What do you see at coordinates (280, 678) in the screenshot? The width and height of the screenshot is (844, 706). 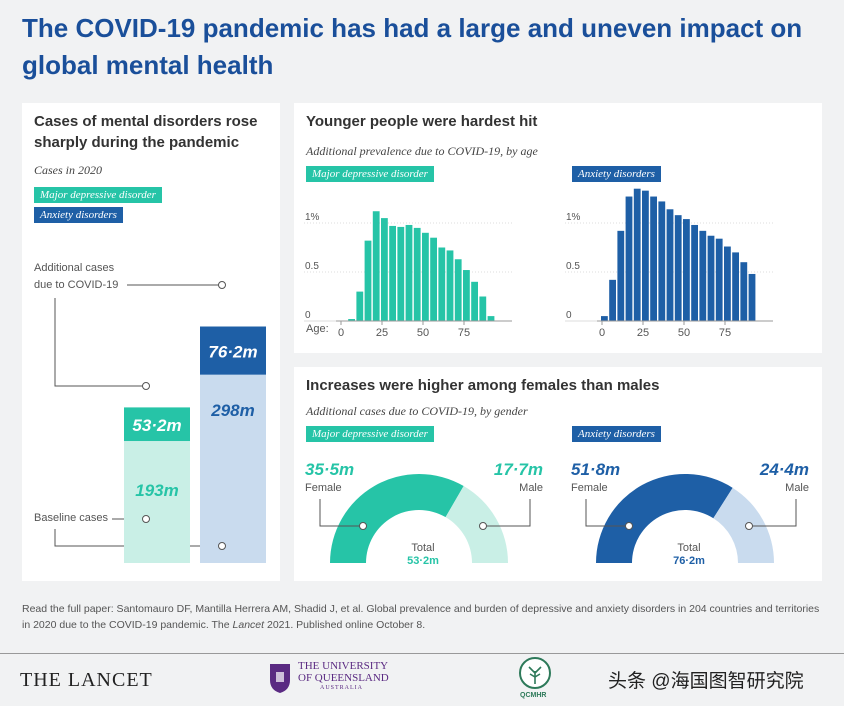 I see `uq-crest-icon` at bounding box center [280, 678].